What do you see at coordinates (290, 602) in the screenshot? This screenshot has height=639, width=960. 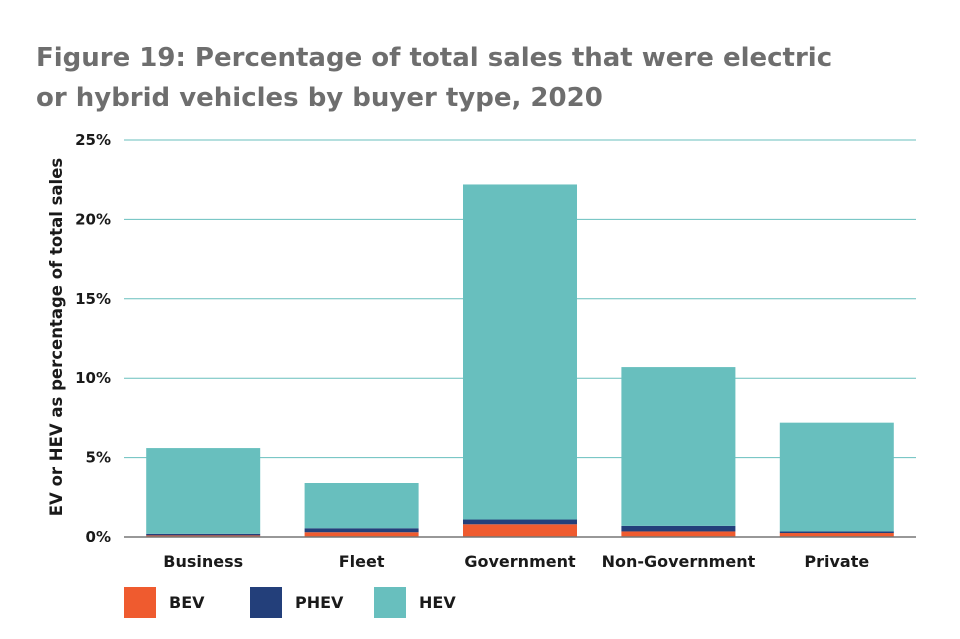 I see `legend: BEV PHEV HEV` at bounding box center [290, 602].